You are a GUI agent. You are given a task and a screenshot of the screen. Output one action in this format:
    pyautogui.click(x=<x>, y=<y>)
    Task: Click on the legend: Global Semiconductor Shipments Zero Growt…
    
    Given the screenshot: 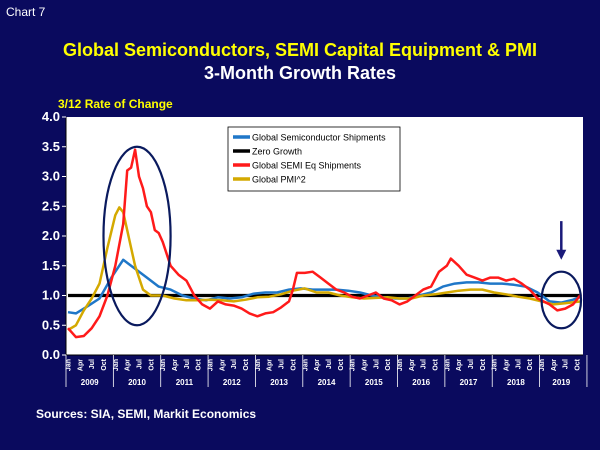 What is the action you would take?
    pyautogui.click(x=314, y=159)
    